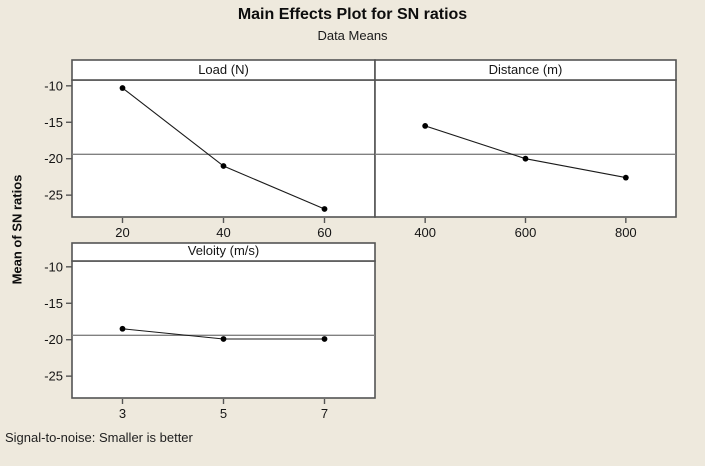 The width and height of the screenshot is (705, 466). I want to click on y-tick-label-load-n--25: -25, so click(53, 195).